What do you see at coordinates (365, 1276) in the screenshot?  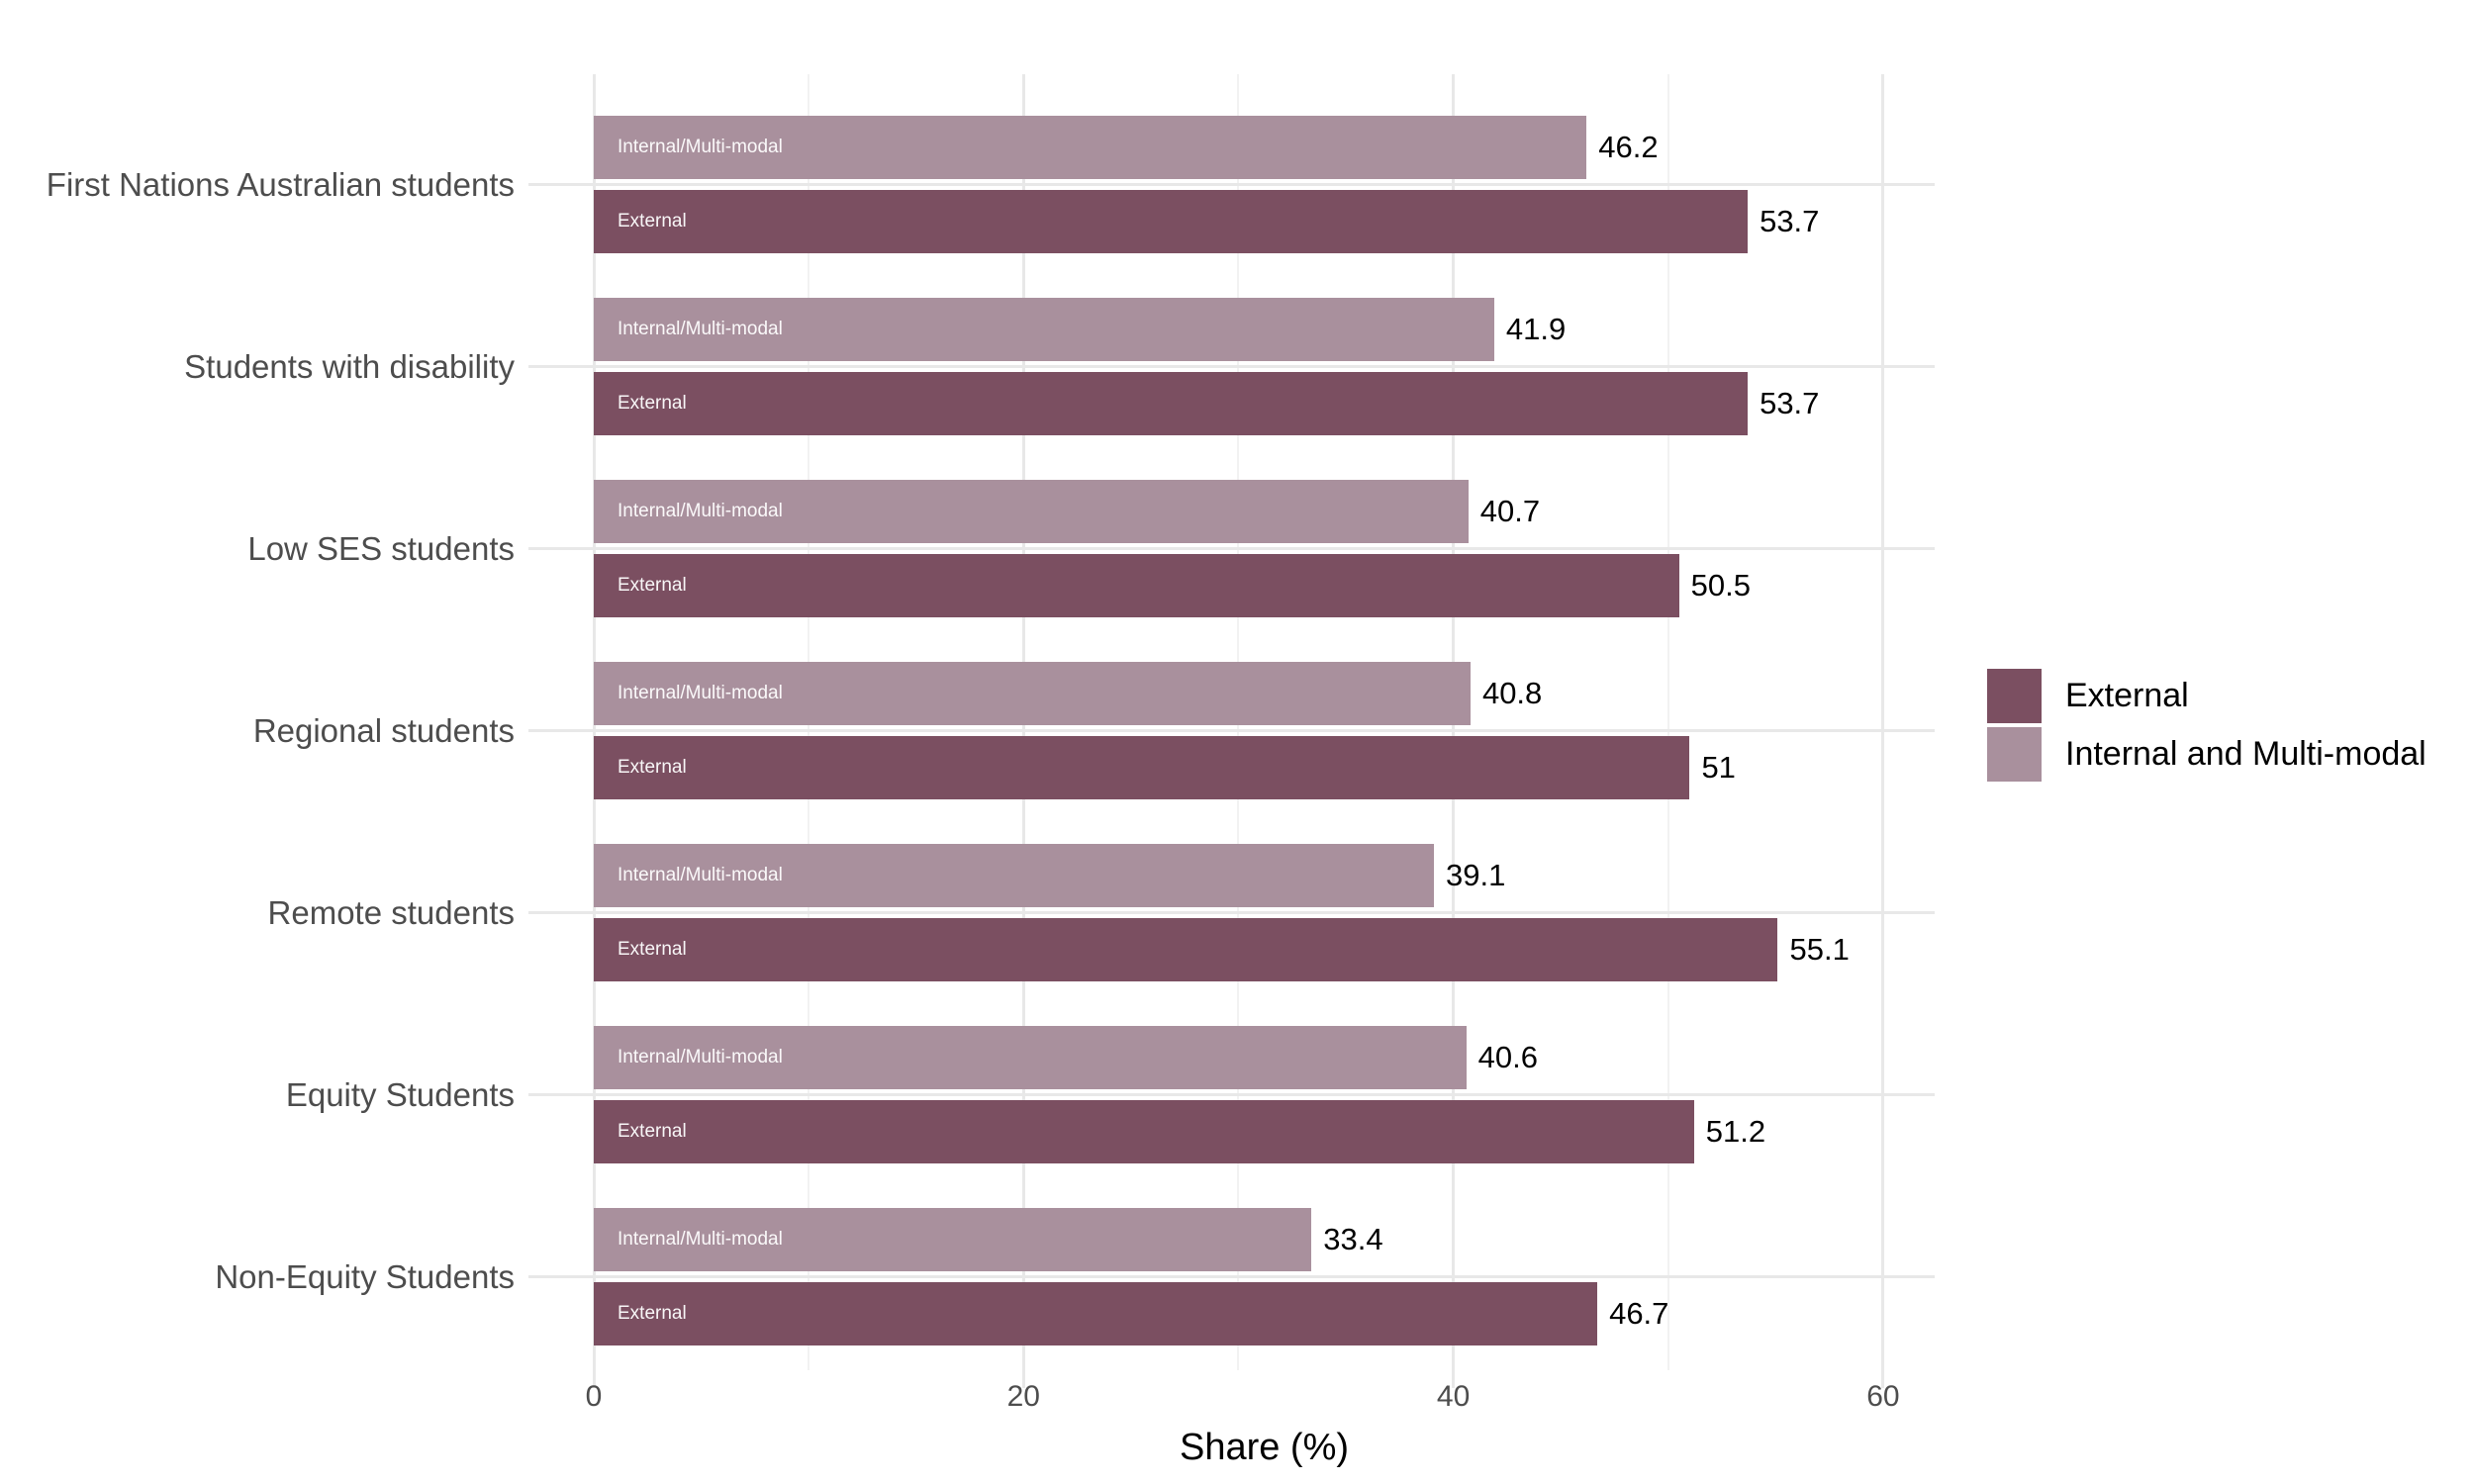 I see `category-label: Non-Equity Students` at bounding box center [365, 1276].